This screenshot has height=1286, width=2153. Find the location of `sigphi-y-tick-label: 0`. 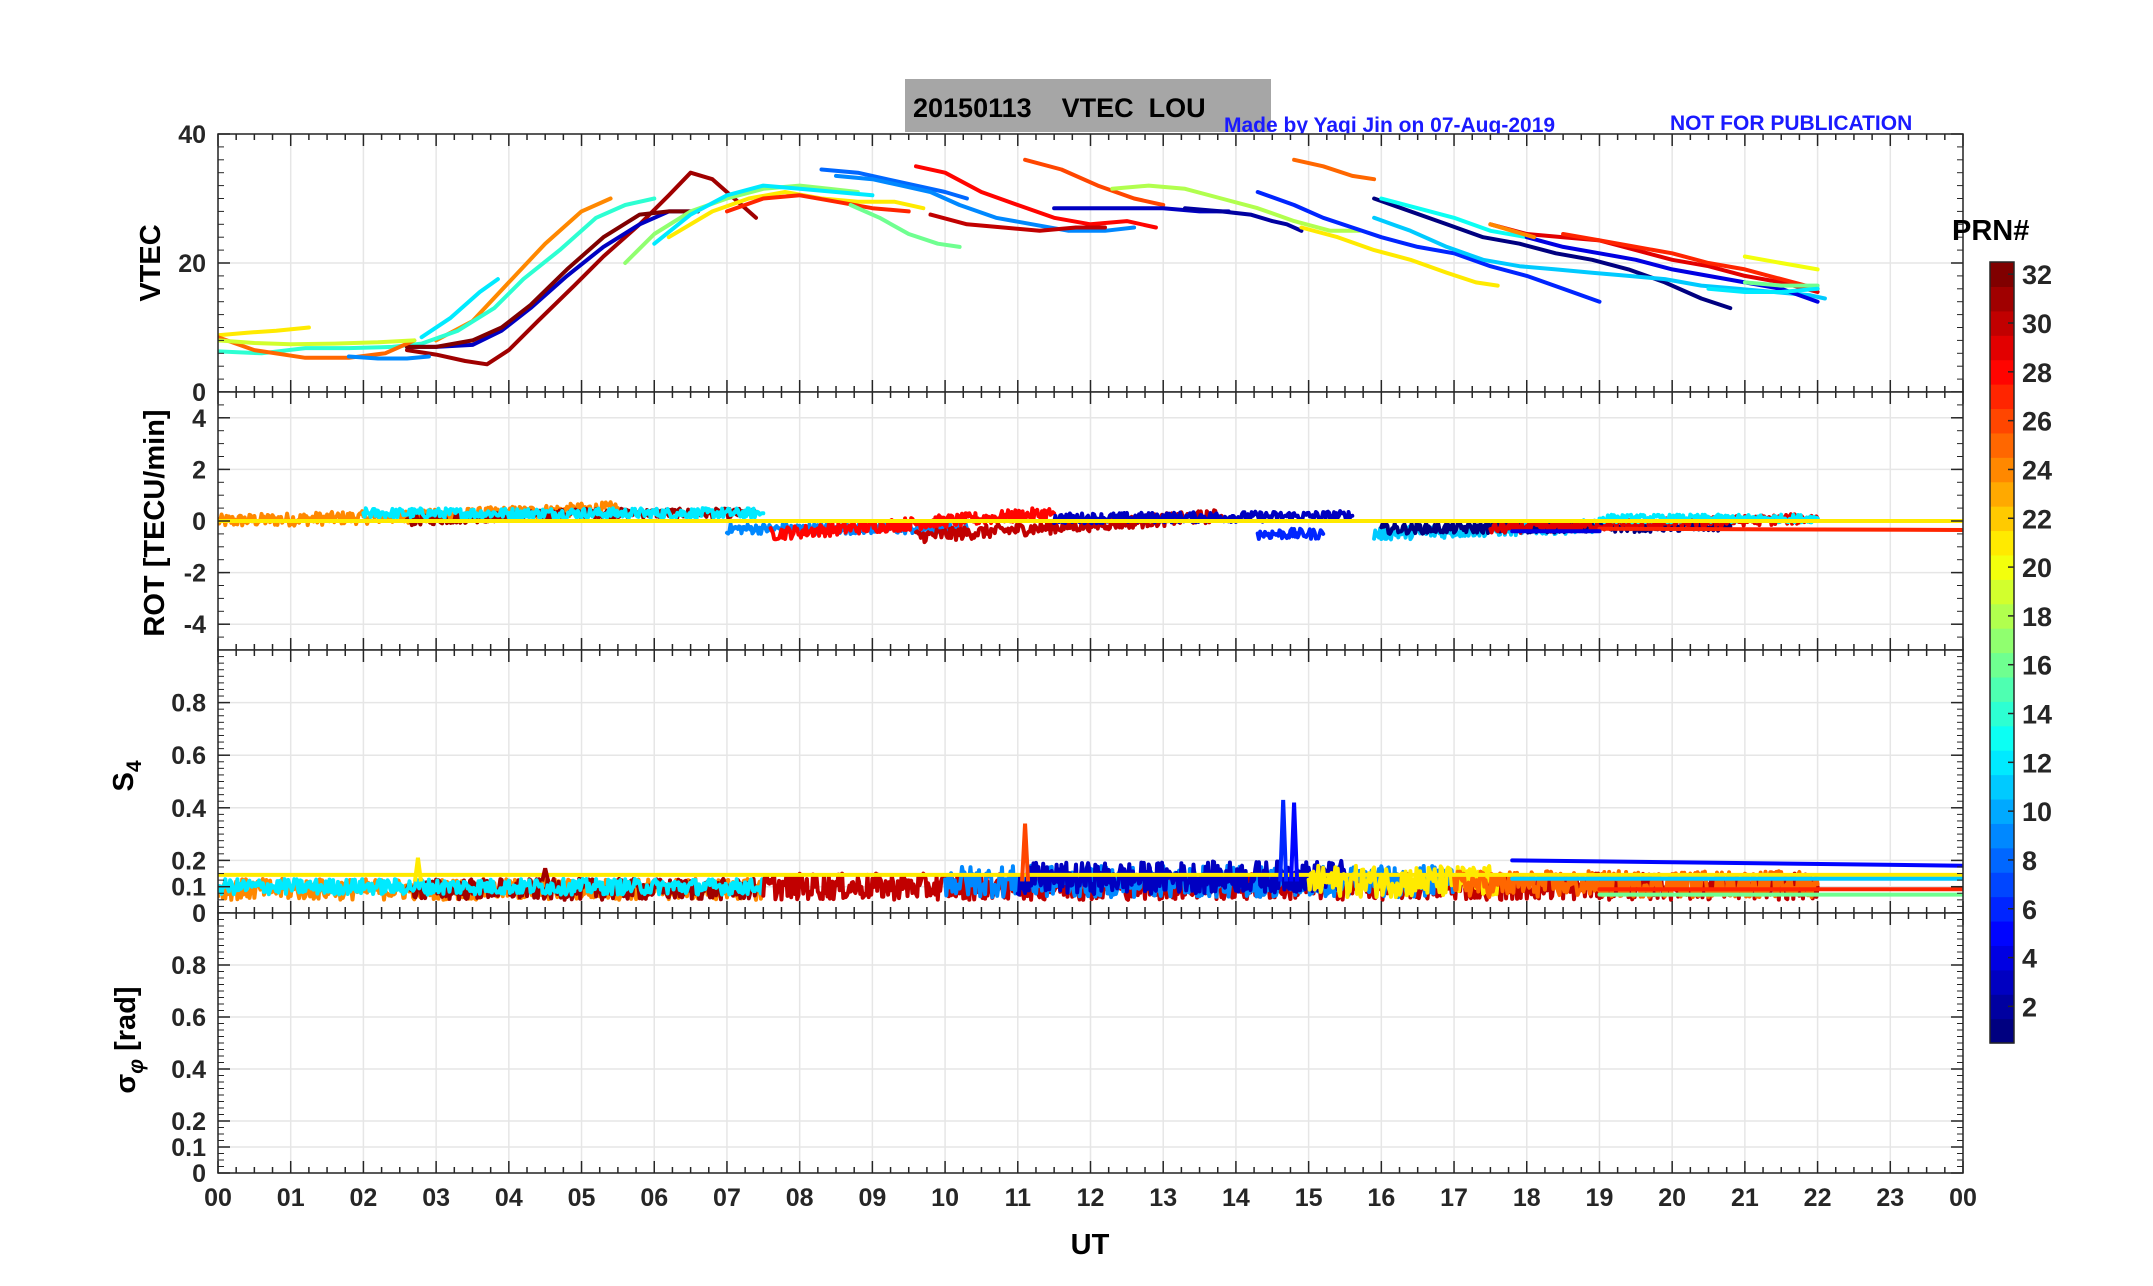

sigphi-y-tick-label: 0 is located at coordinates (199, 1174).